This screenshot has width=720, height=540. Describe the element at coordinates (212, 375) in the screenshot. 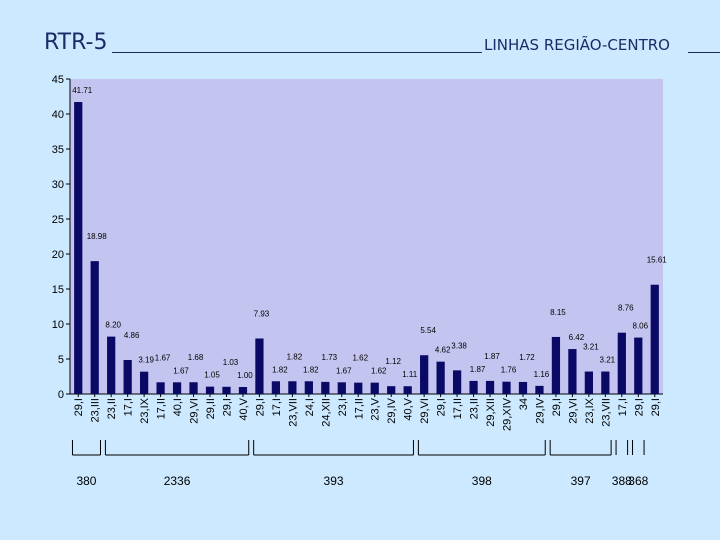

I see `data-label: 1.05` at that location.